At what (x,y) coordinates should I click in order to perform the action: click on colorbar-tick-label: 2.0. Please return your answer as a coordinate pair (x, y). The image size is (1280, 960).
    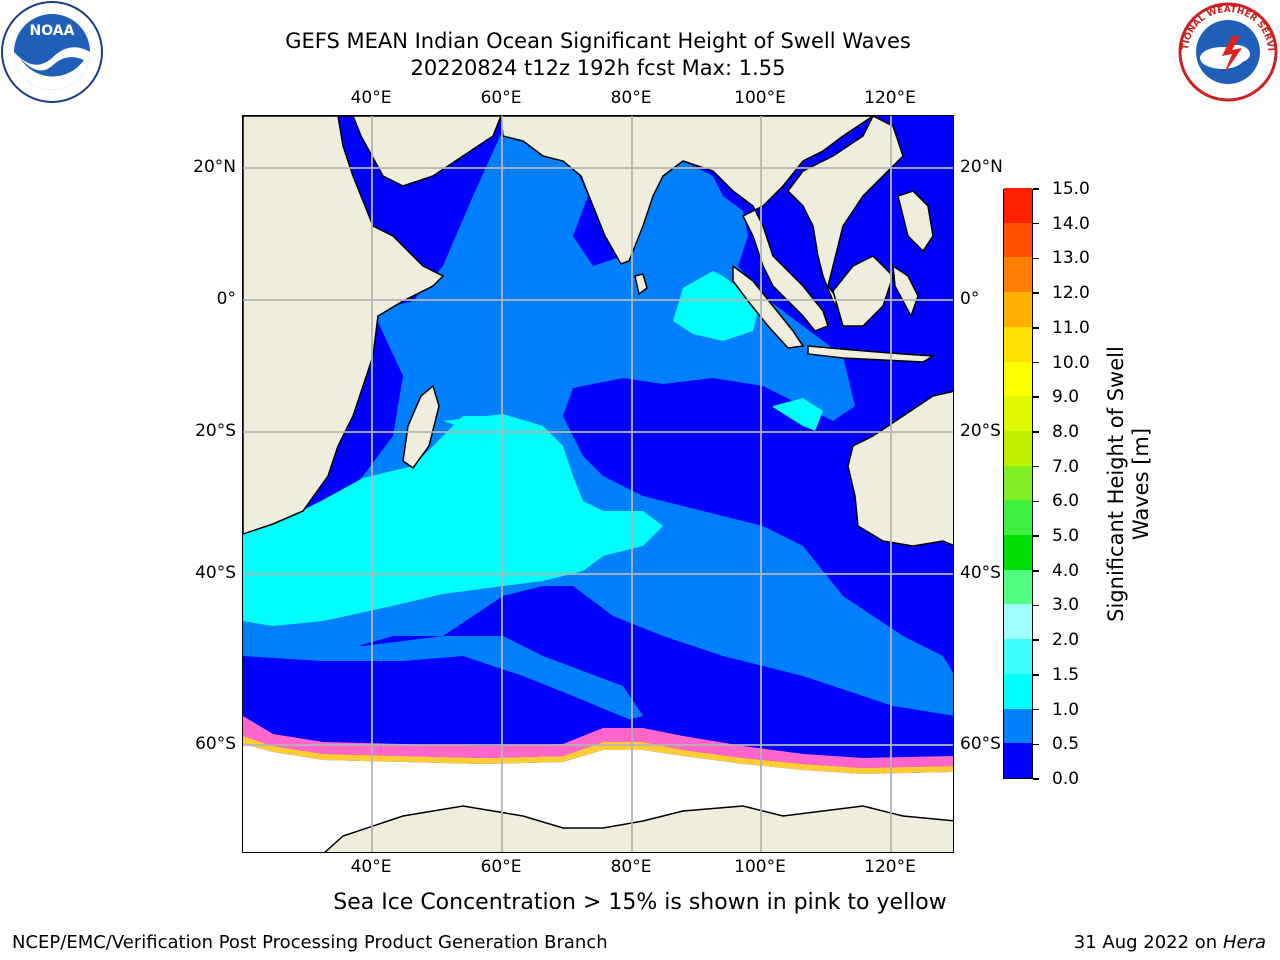
    Looking at the image, I should click on (1066, 640).